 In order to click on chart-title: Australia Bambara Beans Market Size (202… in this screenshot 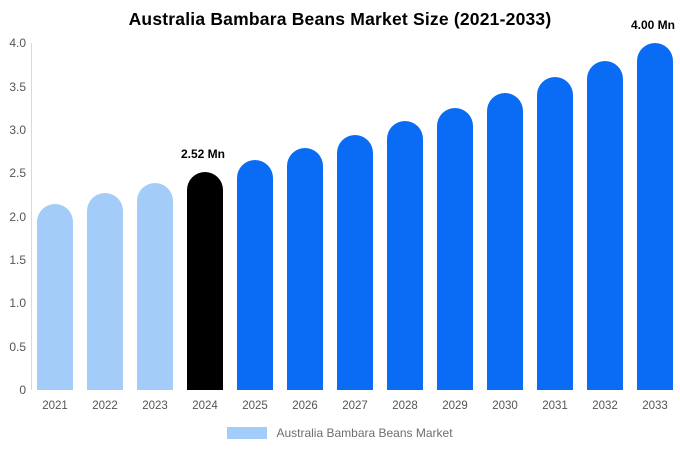, I will do `click(340, 19)`.